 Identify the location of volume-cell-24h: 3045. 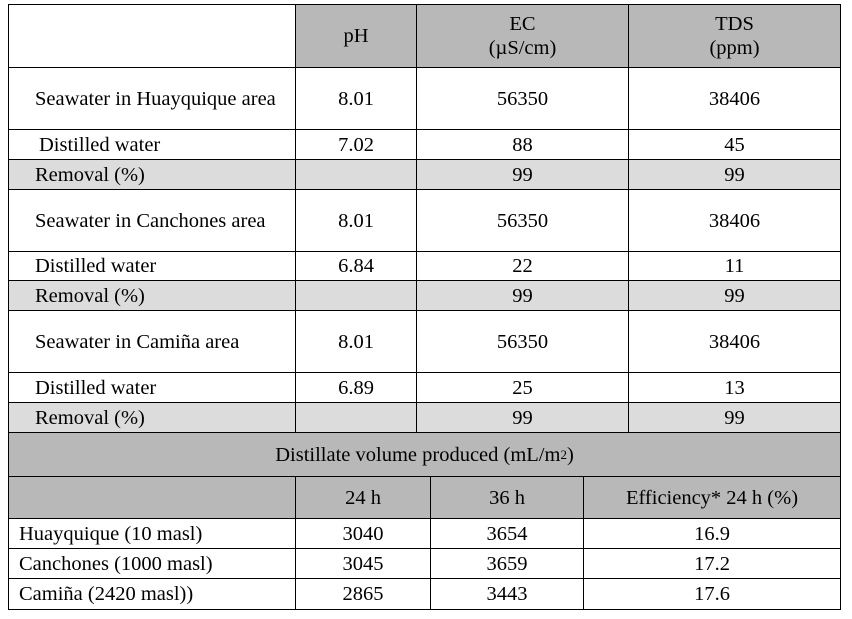
(363, 563).